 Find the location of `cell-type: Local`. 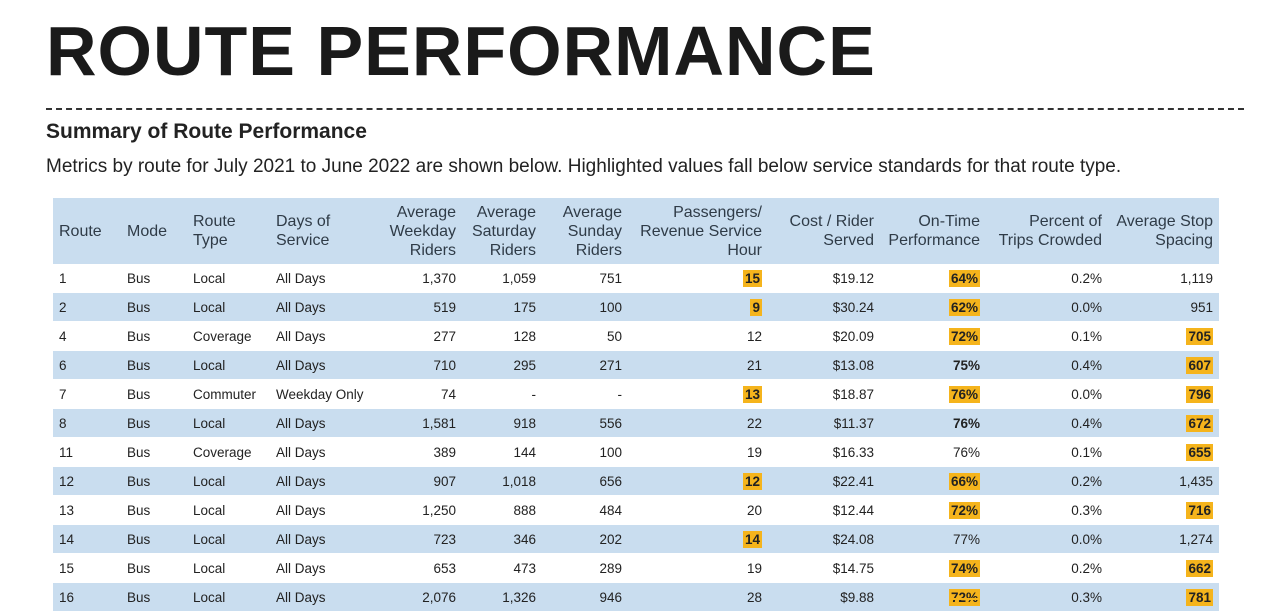

cell-type: Local is located at coordinates (228, 510).